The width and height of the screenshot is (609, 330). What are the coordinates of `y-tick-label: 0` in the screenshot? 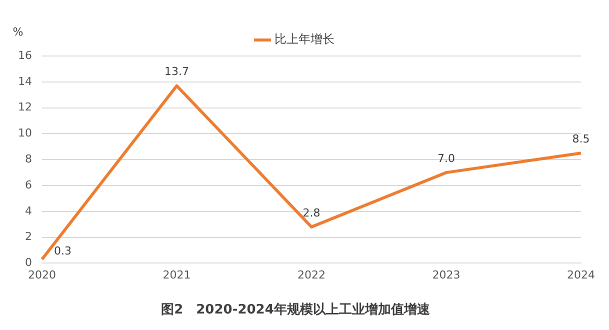 It's located at (28, 263).